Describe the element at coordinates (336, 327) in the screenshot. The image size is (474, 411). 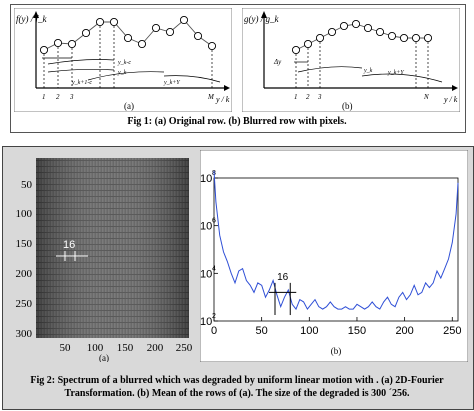
I see `fig2b-x-ticks: 0 50 100 150 200 250` at that location.